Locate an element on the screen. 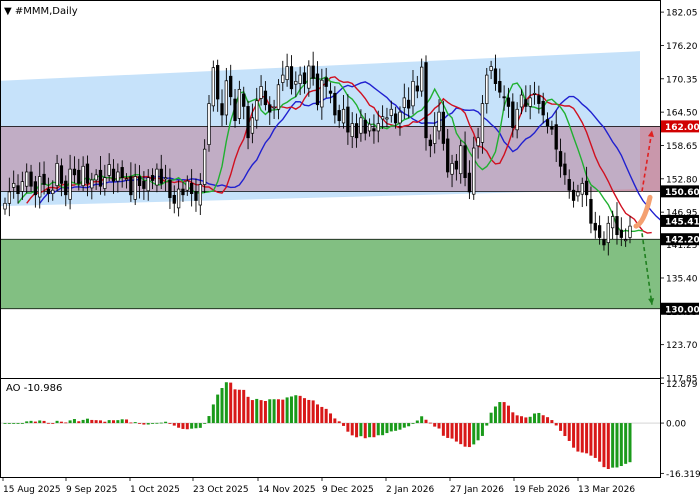  x-tick-label: 27 Jan 2026 is located at coordinates (477, 490).